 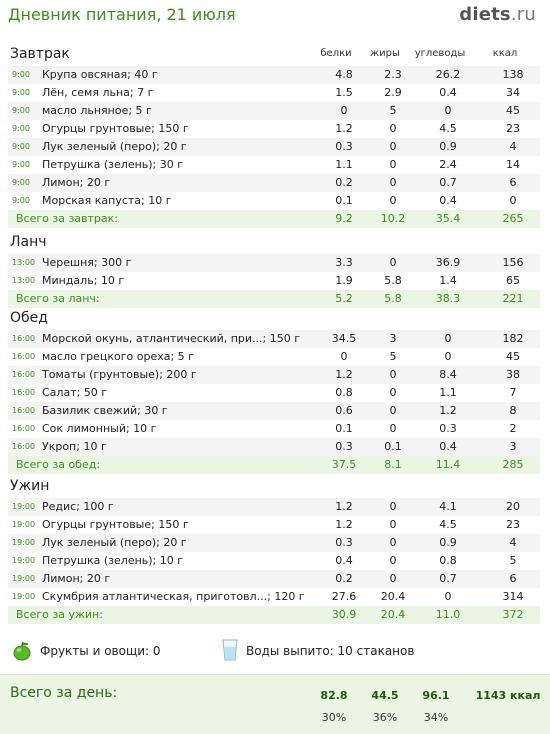 I want to click on food-row: 19:00 Редис; 100 г 1.2 0 4.1 20, so click(x=274, y=507).